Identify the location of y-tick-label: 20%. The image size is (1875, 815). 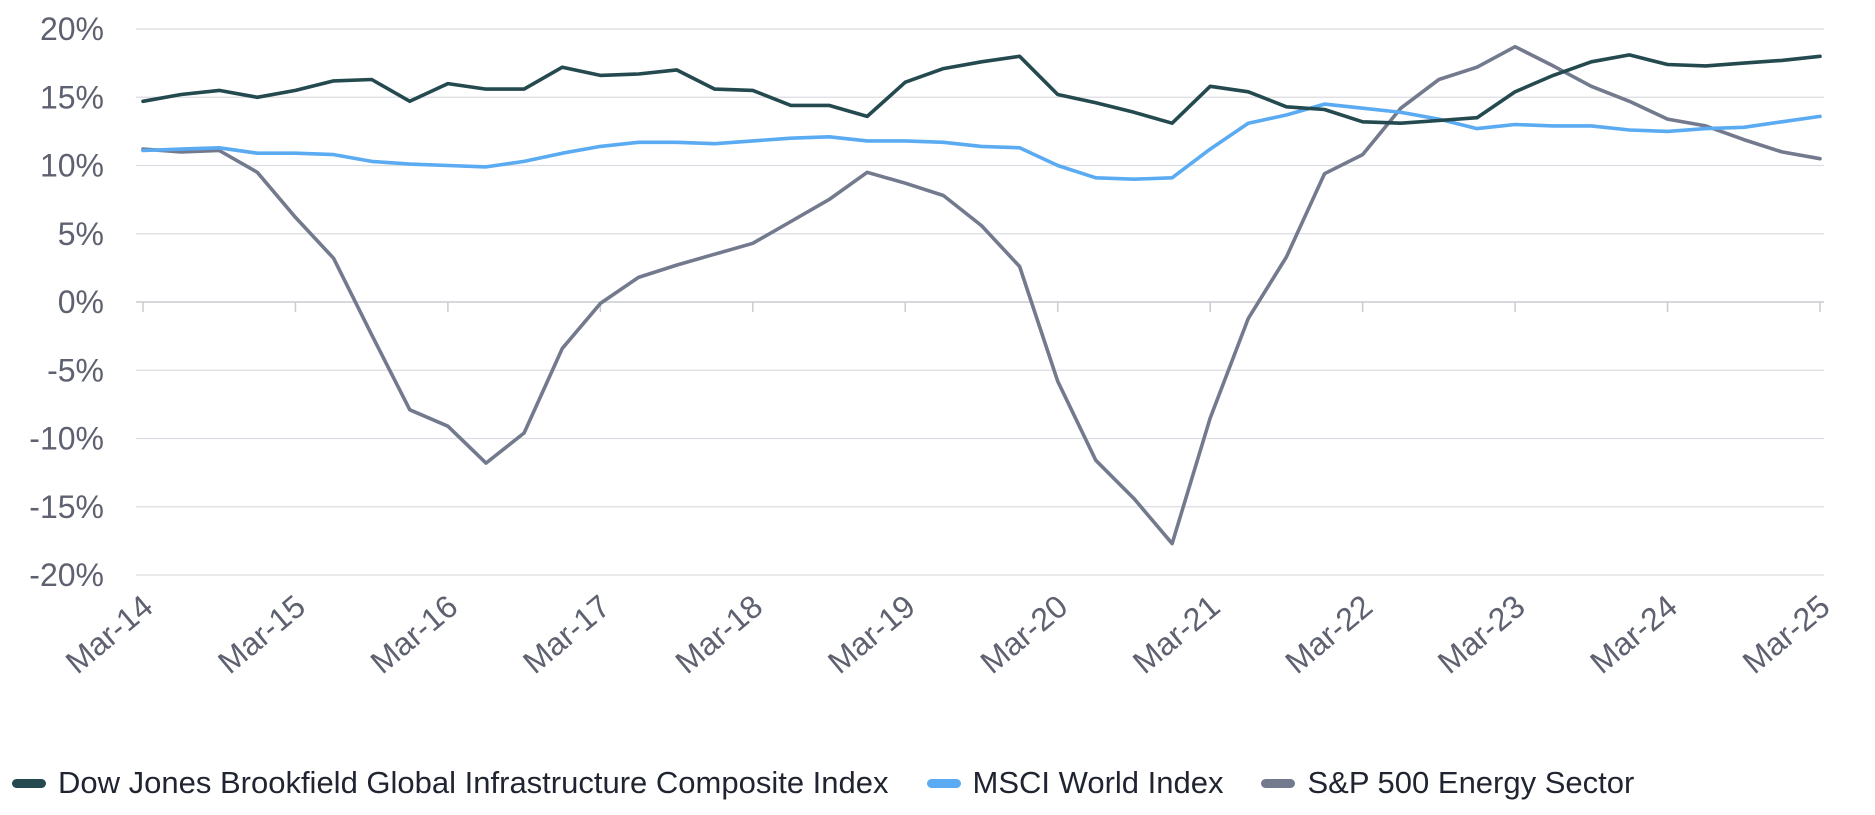
(72, 29).